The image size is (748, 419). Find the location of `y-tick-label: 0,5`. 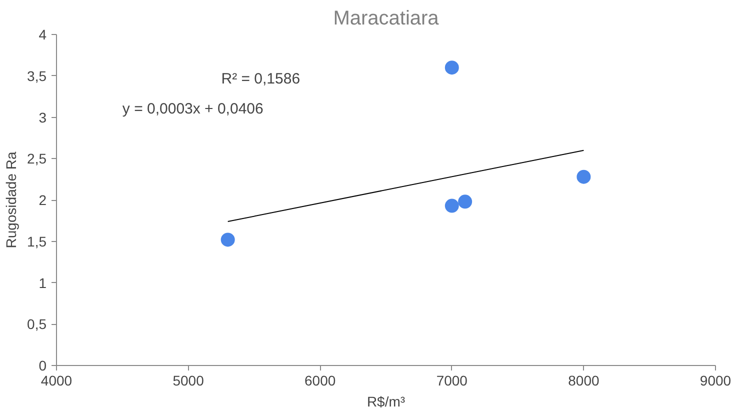

y-tick-label: 0,5 is located at coordinates (37, 324).